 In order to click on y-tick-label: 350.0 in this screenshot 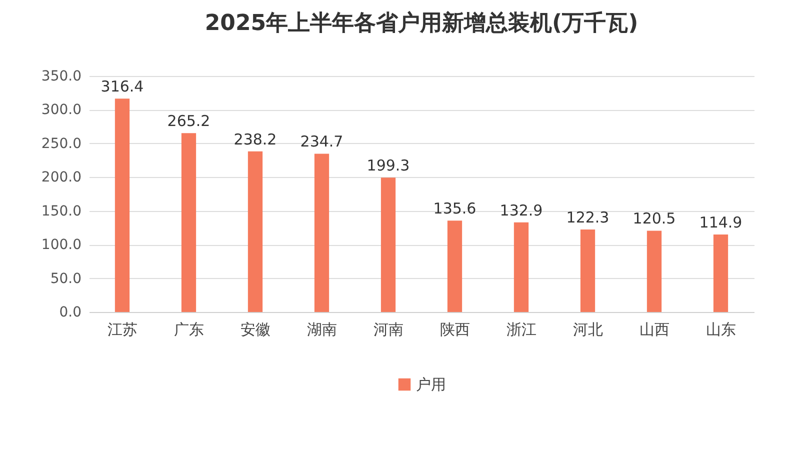, I will do `click(61, 76)`.